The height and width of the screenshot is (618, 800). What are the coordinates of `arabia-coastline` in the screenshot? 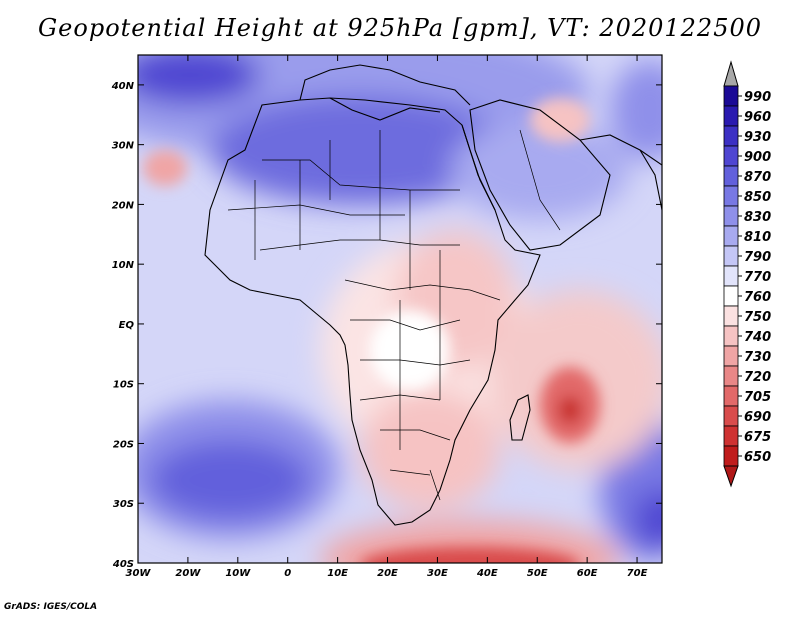 It's located at (540, 175).